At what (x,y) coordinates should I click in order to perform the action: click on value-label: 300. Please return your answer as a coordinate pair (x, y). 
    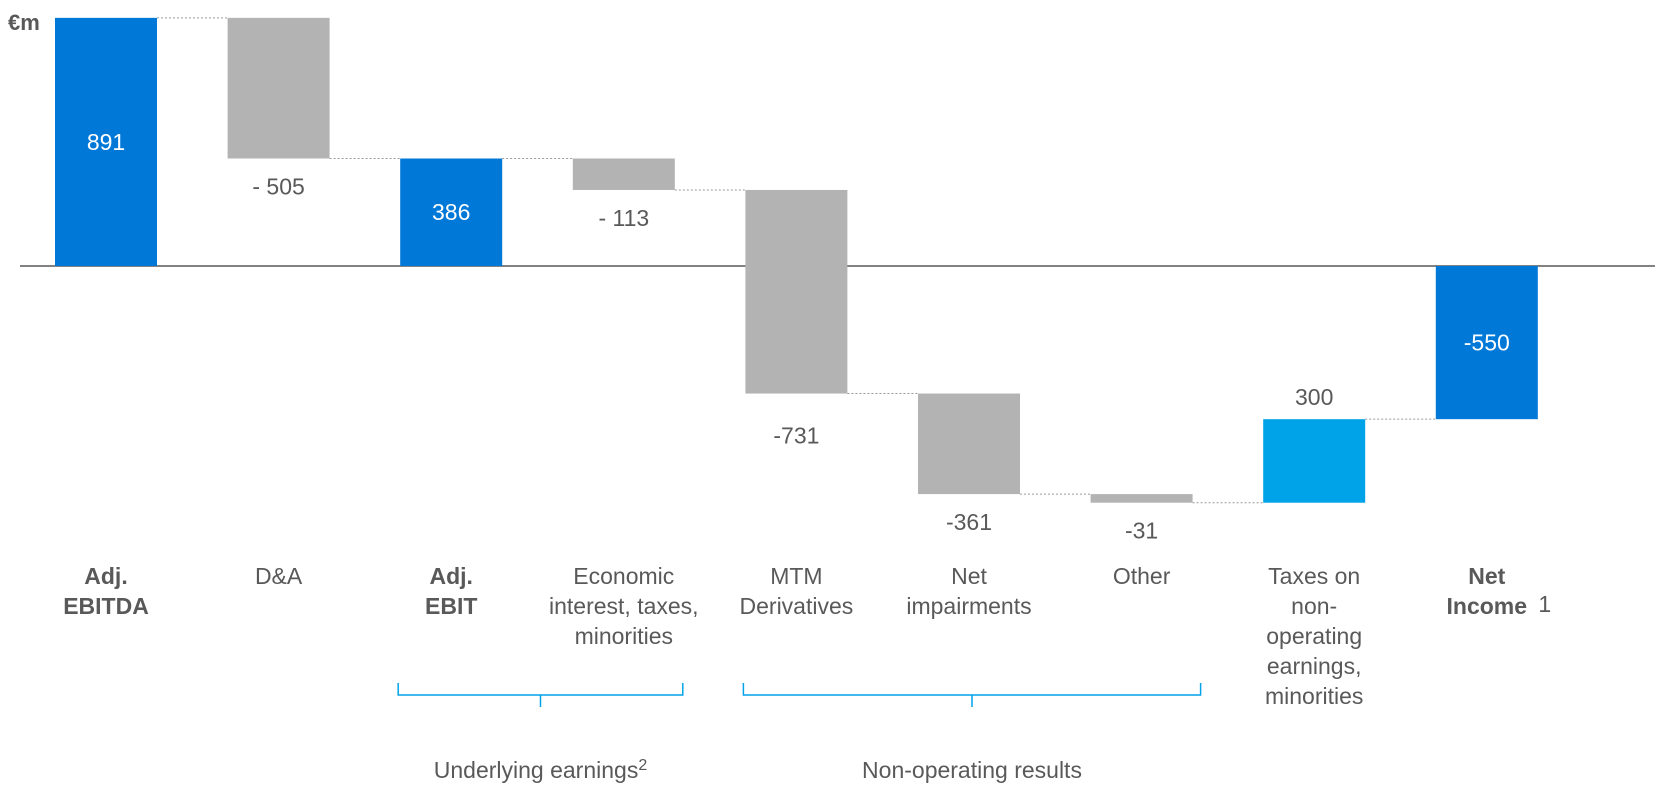
    Looking at the image, I should click on (1314, 397).